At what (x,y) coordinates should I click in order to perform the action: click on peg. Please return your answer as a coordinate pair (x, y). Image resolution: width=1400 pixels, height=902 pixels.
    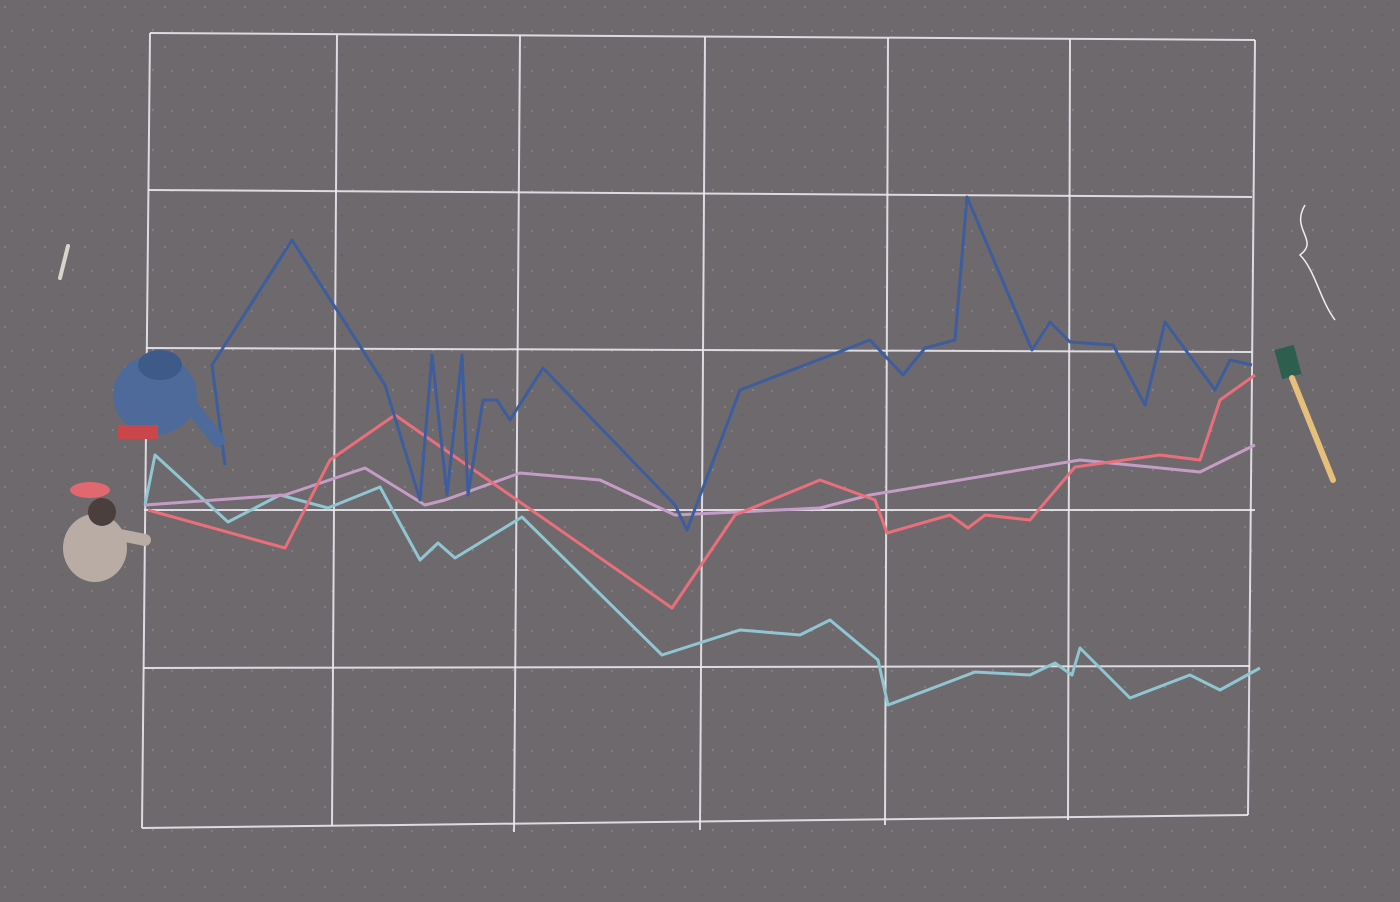
    Looking at the image, I should click on (64, 262).